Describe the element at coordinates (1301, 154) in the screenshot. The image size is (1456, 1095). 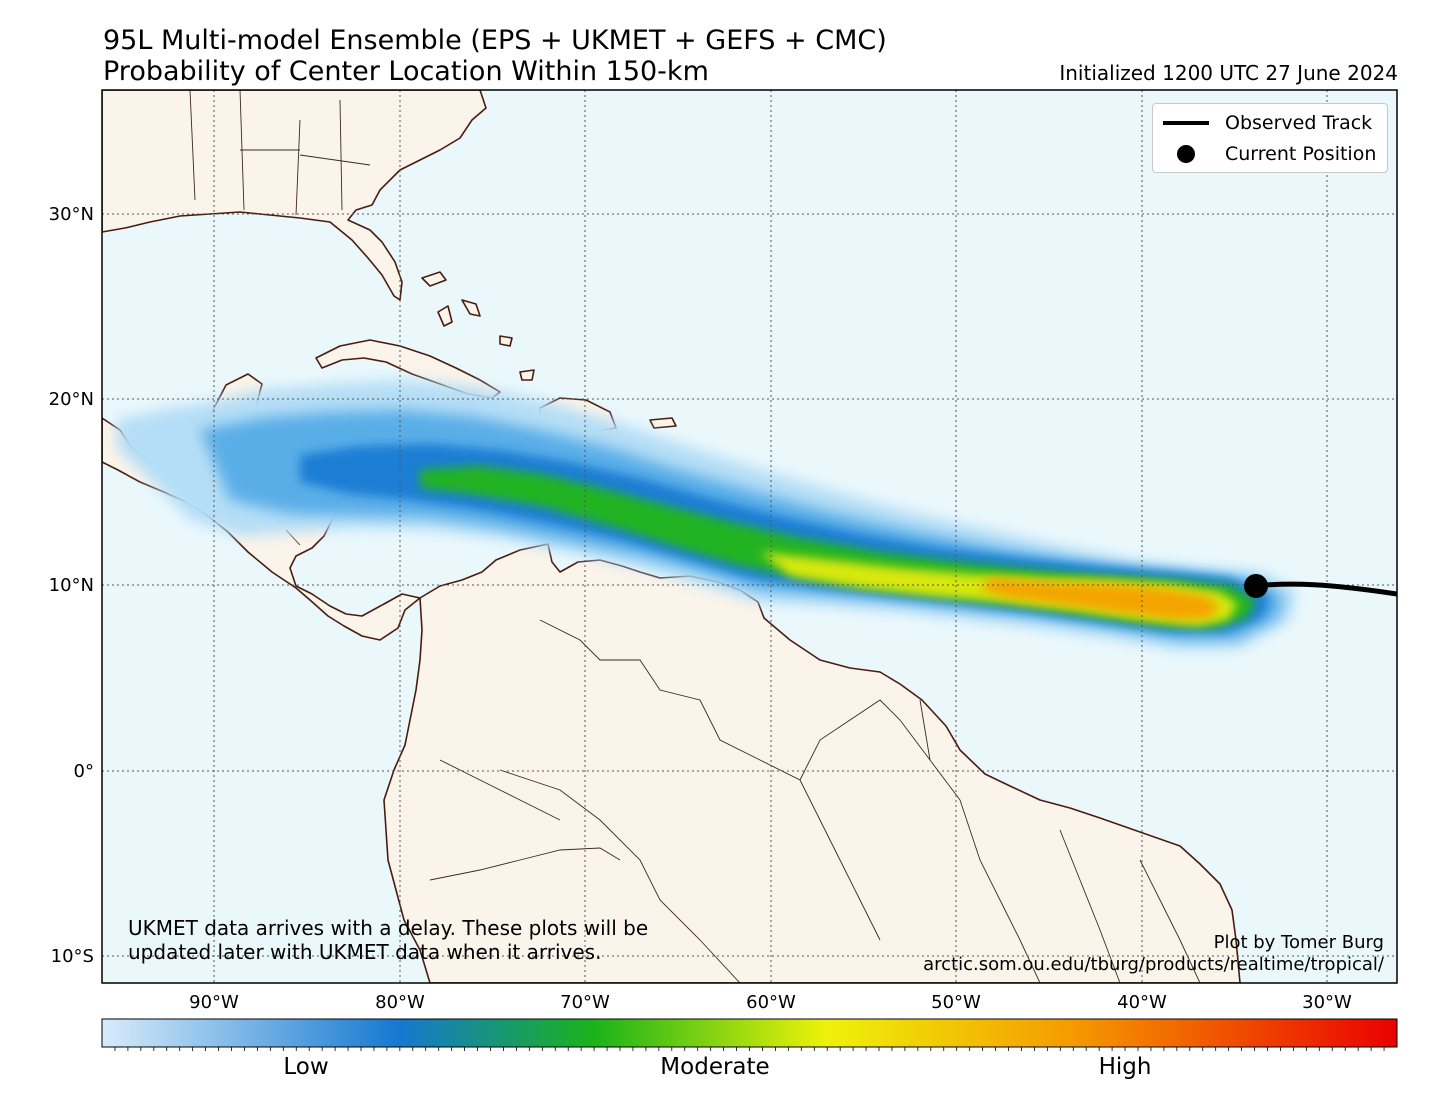
I see `legend-label-position: Current Position` at that location.